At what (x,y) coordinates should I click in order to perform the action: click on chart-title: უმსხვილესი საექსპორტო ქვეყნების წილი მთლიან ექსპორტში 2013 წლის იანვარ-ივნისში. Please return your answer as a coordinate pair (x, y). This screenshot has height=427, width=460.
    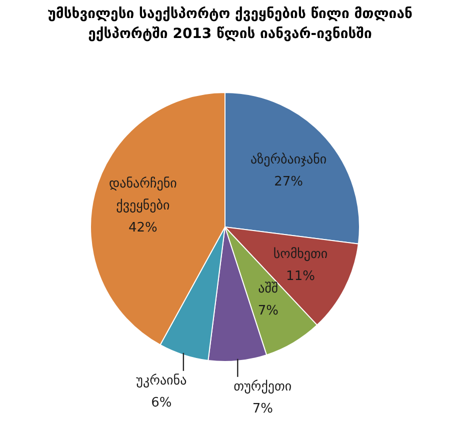
    Looking at the image, I should click on (230, 24).